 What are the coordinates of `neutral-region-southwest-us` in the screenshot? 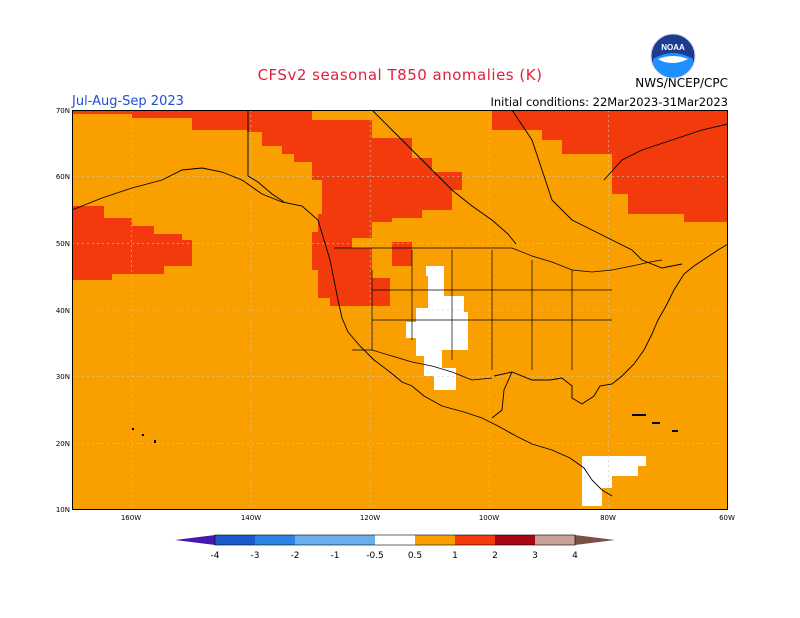 It's located at (437, 328).